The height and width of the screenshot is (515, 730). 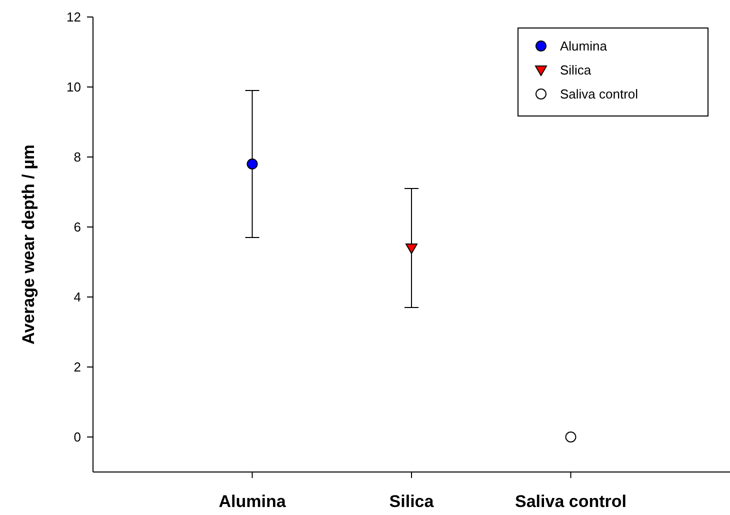 What do you see at coordinates (576, 70) in the screenshot?
I see `legend-label: Silica` at bounding box center [576, 70].